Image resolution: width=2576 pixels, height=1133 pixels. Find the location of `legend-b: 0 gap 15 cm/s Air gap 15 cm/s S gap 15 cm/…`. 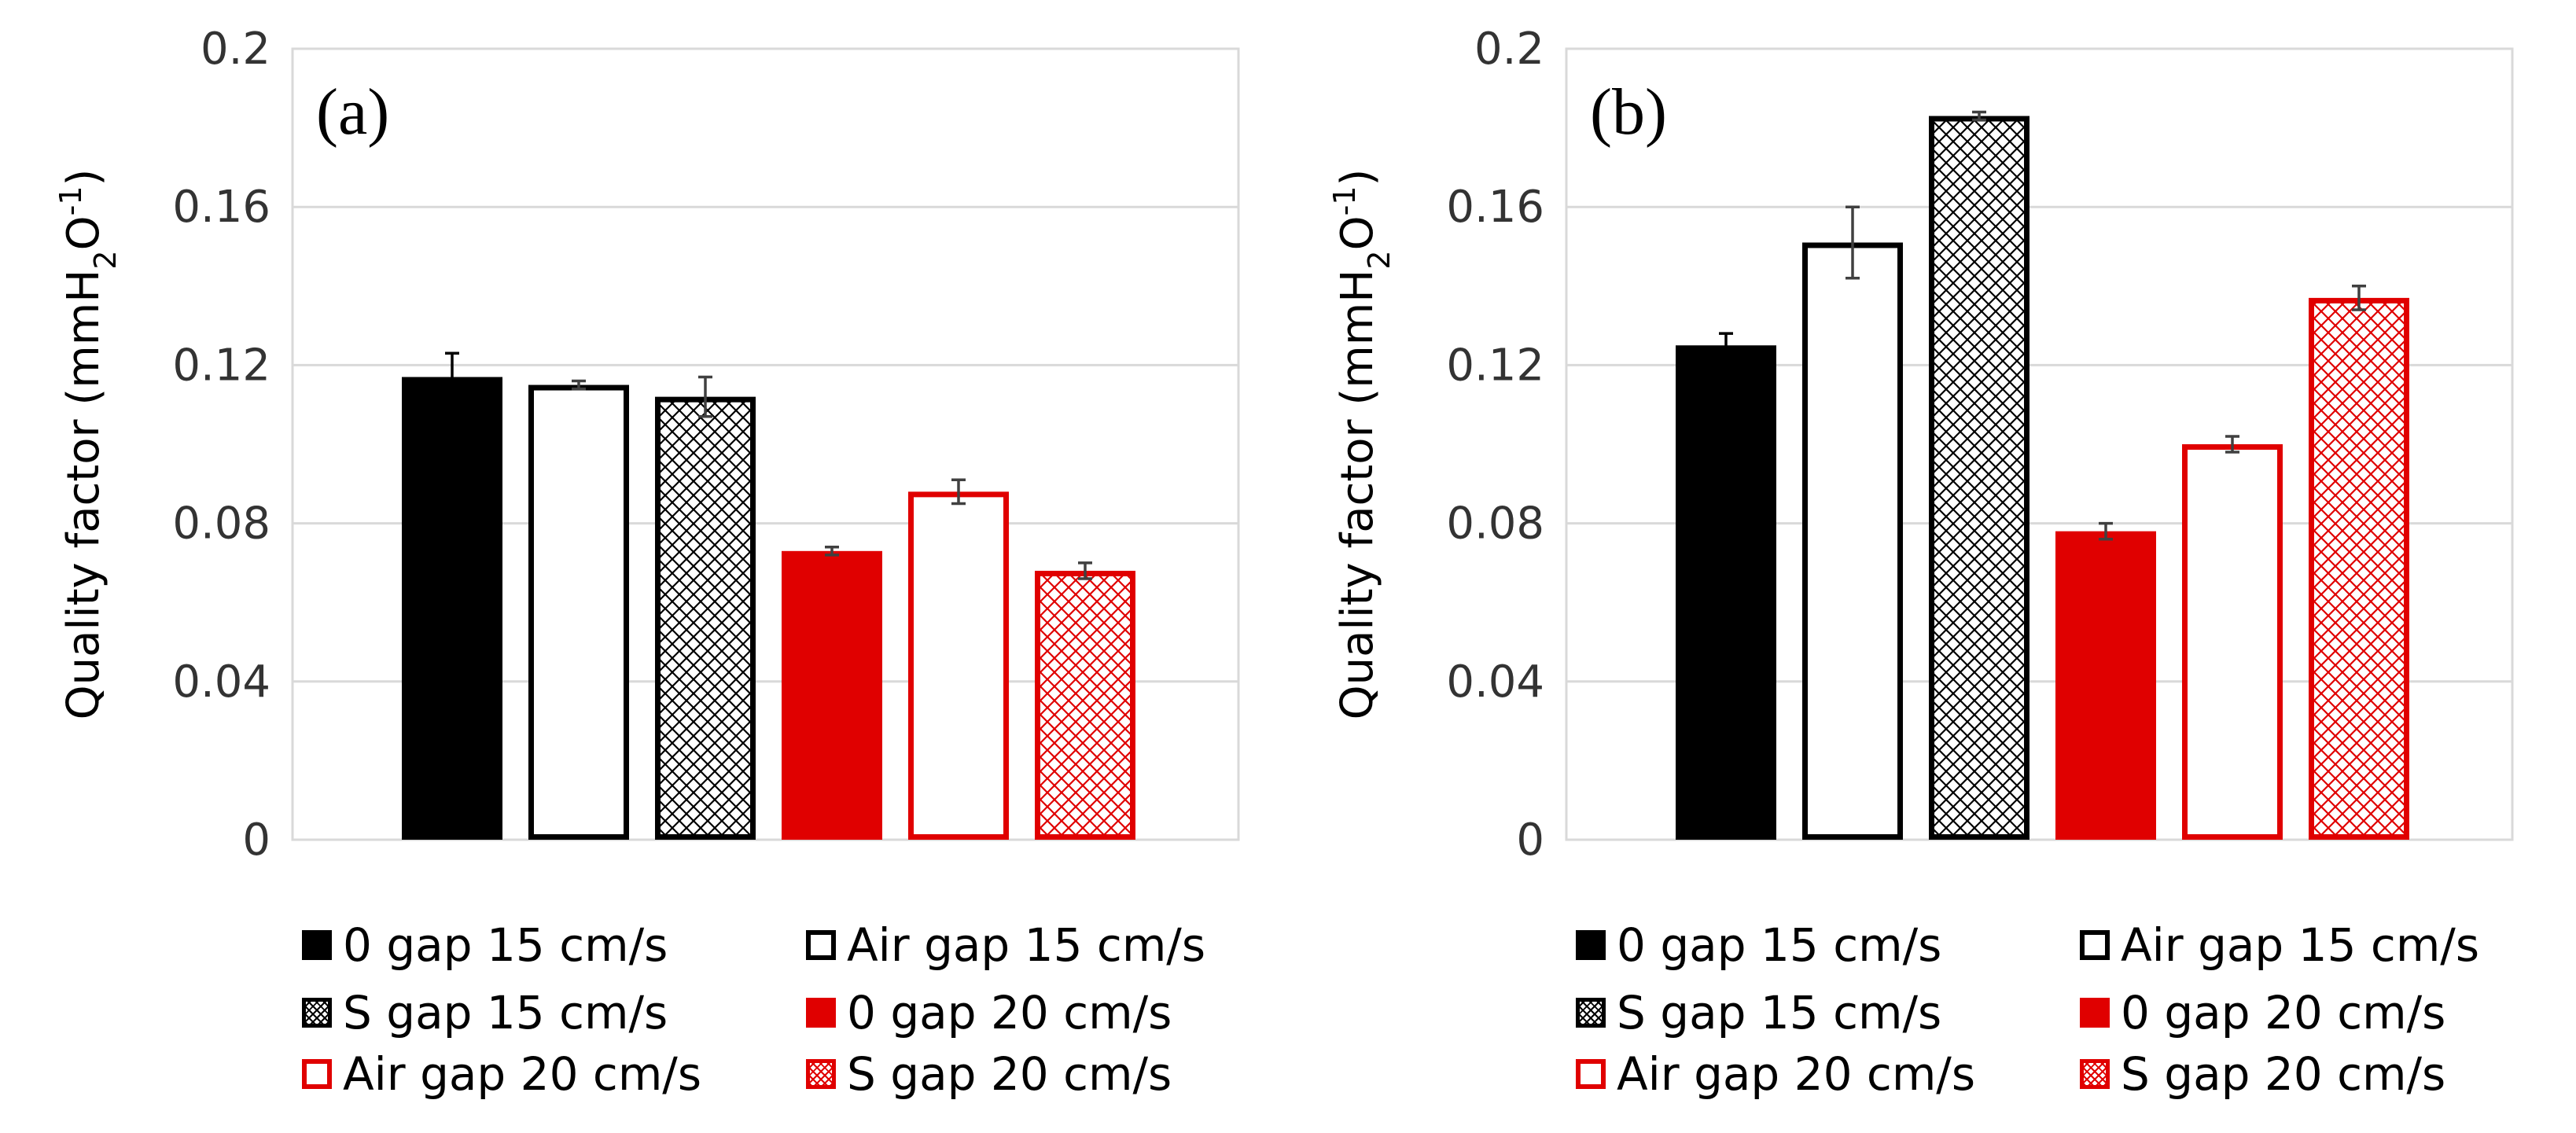

legend-b: 0 gap 15 cm/s Air gap 15 cm/s S gap 15 cm/… is located at coordinates (1911, 1014).